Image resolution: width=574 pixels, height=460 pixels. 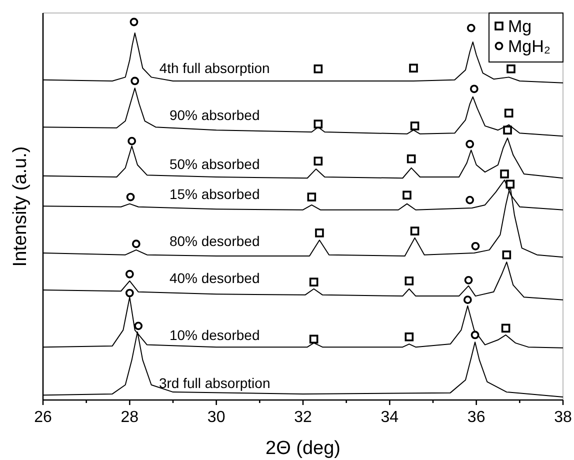 What do you see at coordinates (563, 417) in the screenshot?
I see `x-tick-label: 38` at bounding box center [563, 417].